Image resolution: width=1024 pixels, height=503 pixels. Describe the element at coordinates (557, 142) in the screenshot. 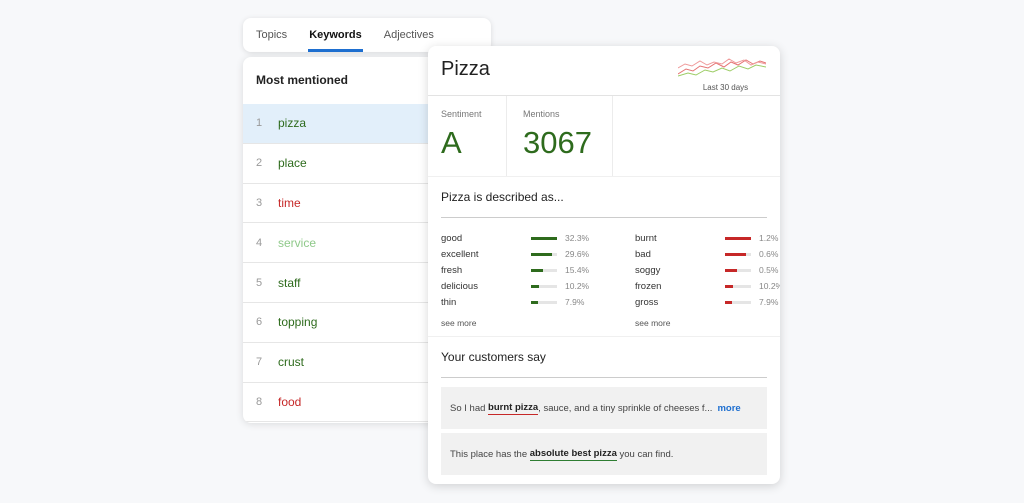

I see `mentions-value: 3067` at that location.